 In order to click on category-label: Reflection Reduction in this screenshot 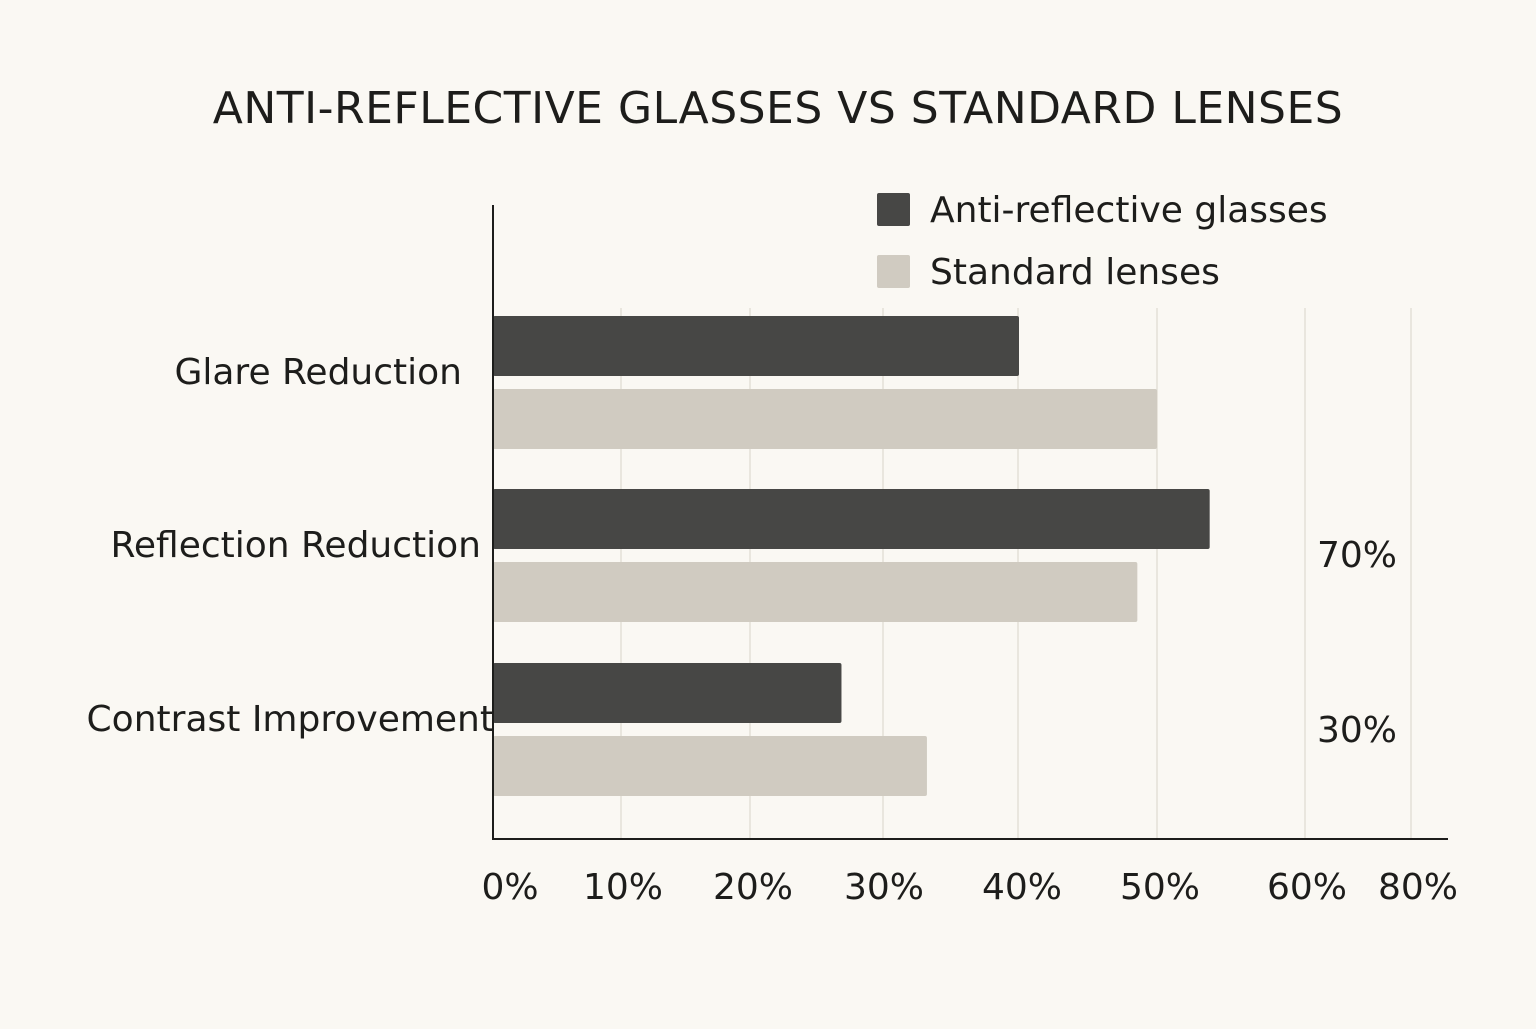, I will do `click(295, 545)`.